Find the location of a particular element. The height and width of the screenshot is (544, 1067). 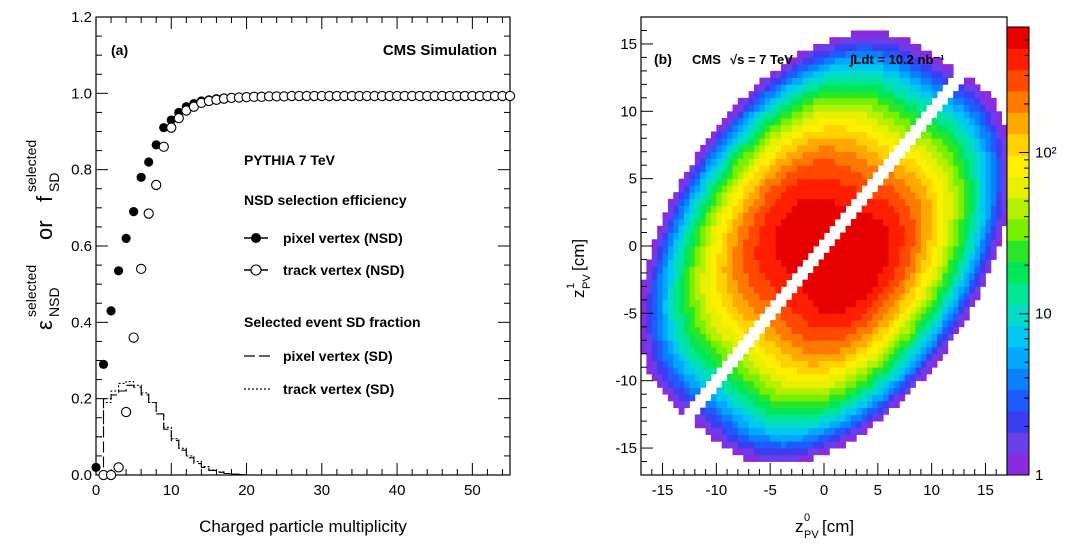

x-tick-label: 30 is located at coordinates (321, 490).